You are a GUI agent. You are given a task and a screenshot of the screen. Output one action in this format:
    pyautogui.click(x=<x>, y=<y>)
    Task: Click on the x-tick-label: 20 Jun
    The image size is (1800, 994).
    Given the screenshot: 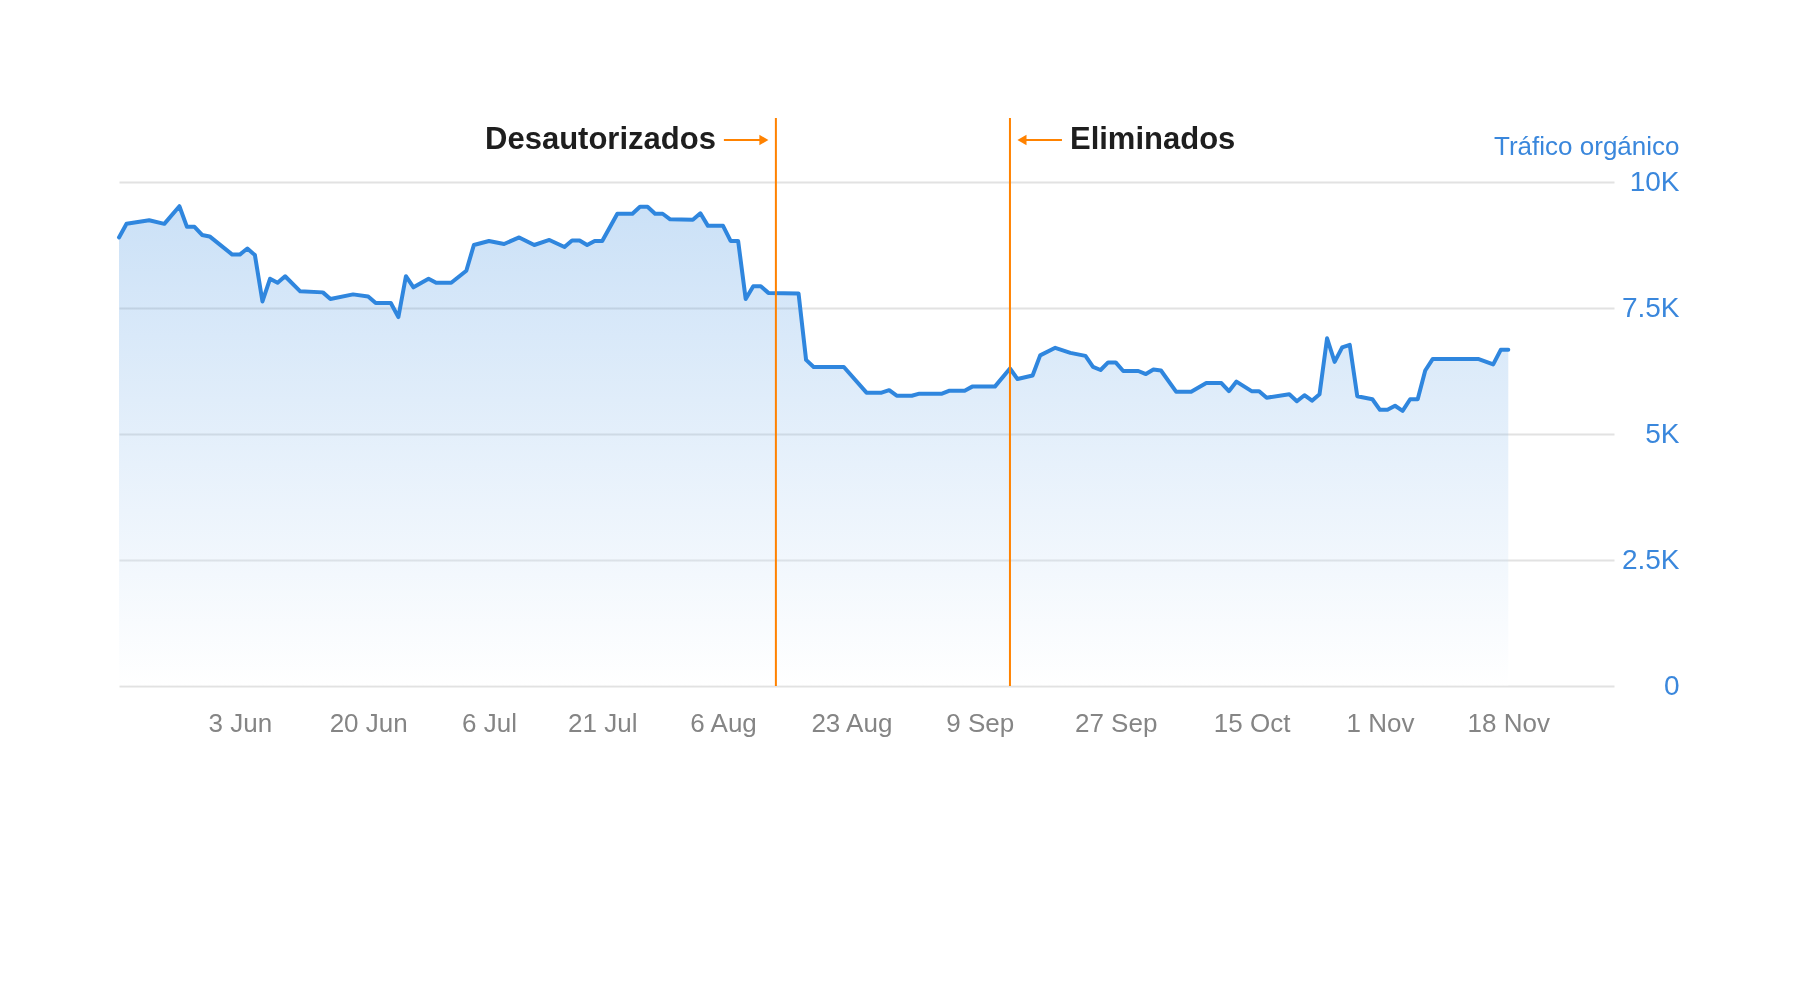 What is the action you would take?
    pyautogui.click(x=368, y=722)
    